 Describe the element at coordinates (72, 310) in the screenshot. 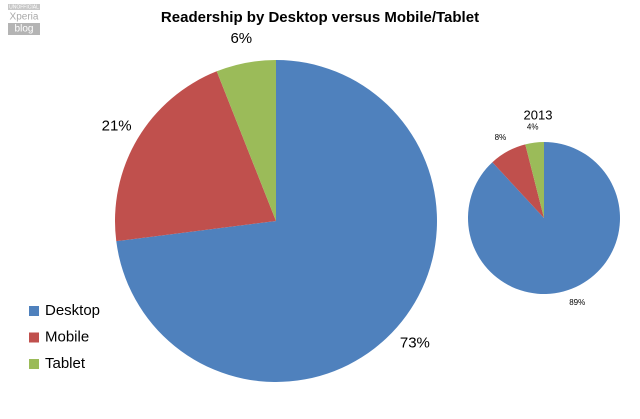

I see `legend-label: Desktop` at that location.